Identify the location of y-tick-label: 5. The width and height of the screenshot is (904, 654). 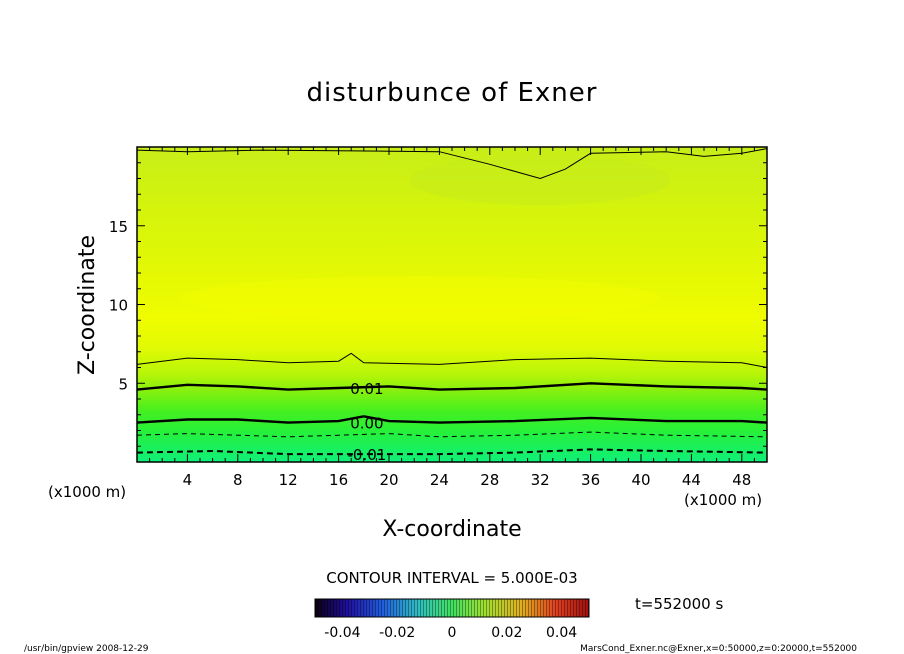
(123, 384).